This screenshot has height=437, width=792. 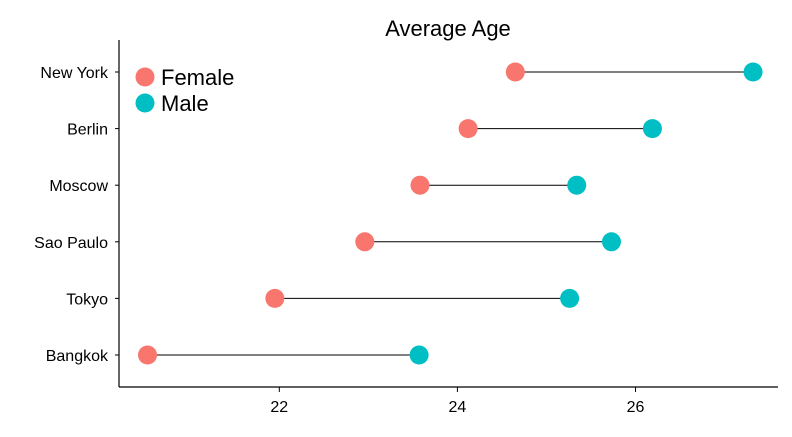 What do you see at coordinates (147, 355) in the screenshot?
I see `point-female-bangkok` at bounding box center [147, 355].